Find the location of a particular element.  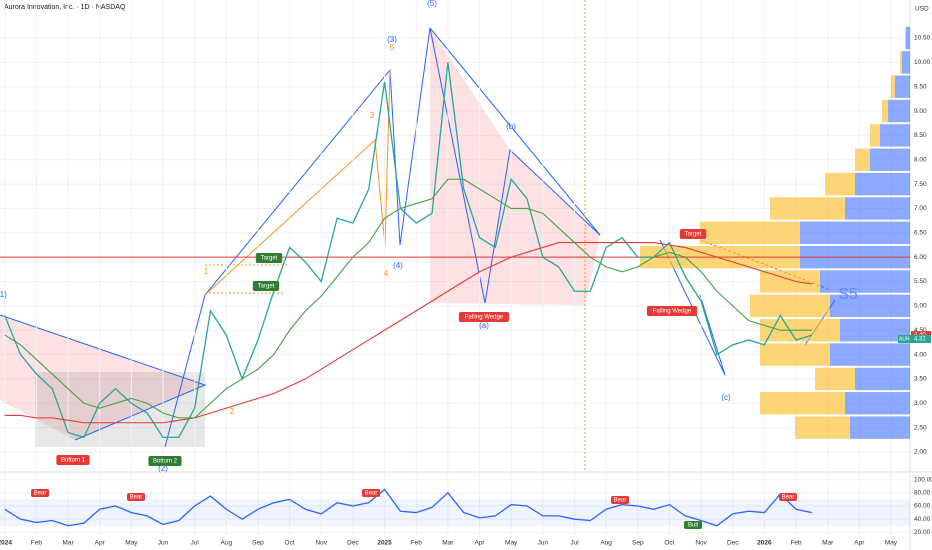

wave-label: (a) is located at coordinates (484, 325).